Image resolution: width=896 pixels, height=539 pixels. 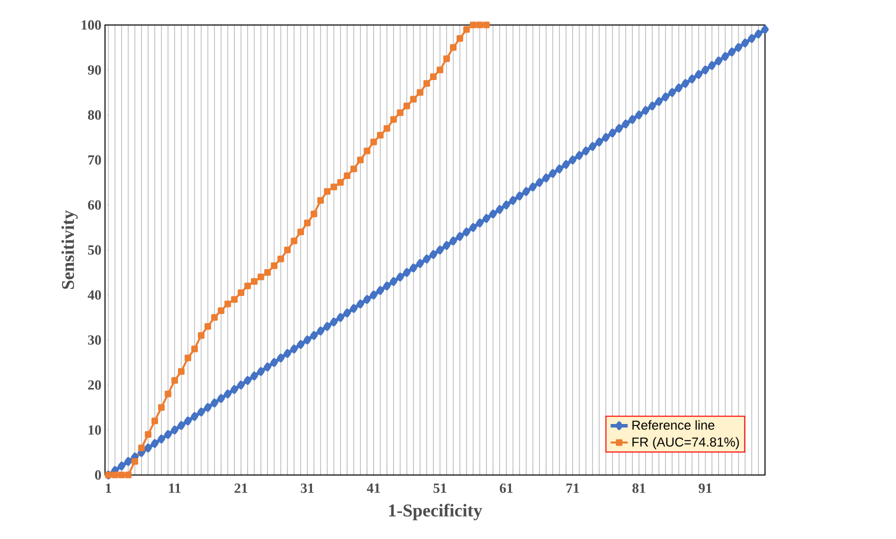 What do you see at coordinates (639, 488) in the screenshot?
I see `x-tick-label: 81` at bounding box center [639, 488].